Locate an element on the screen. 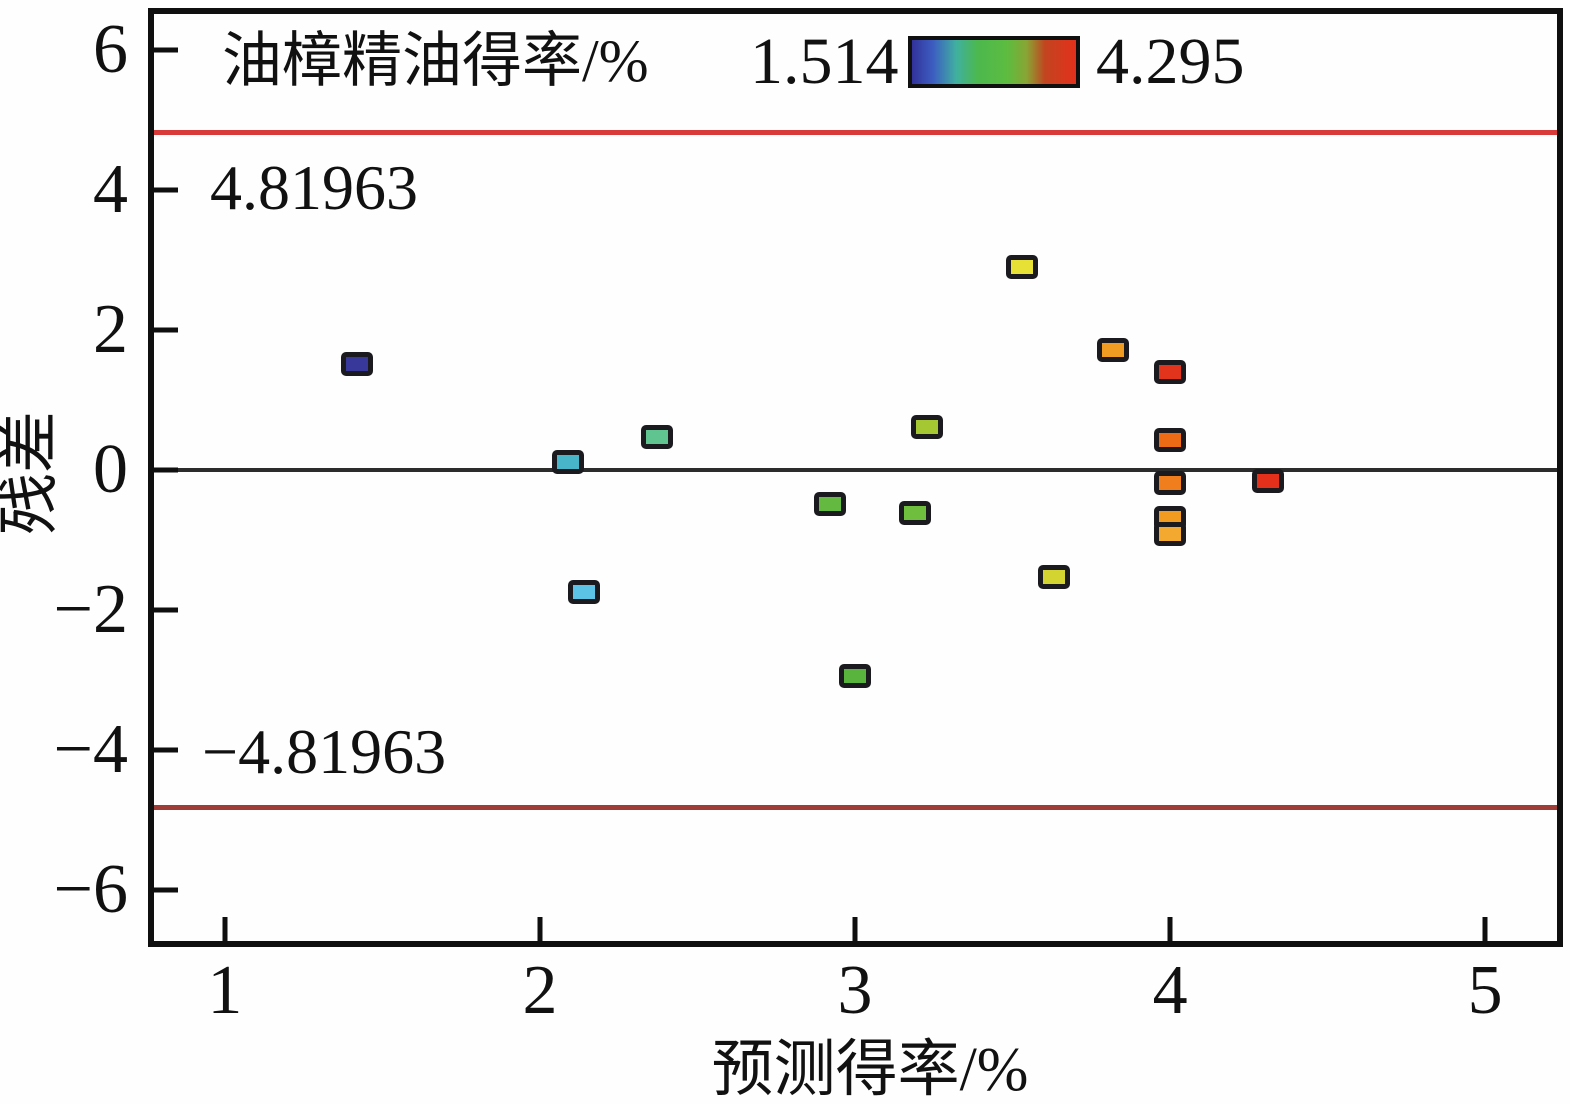  y-tick-label: −4 is located at coordinates (90, 749).